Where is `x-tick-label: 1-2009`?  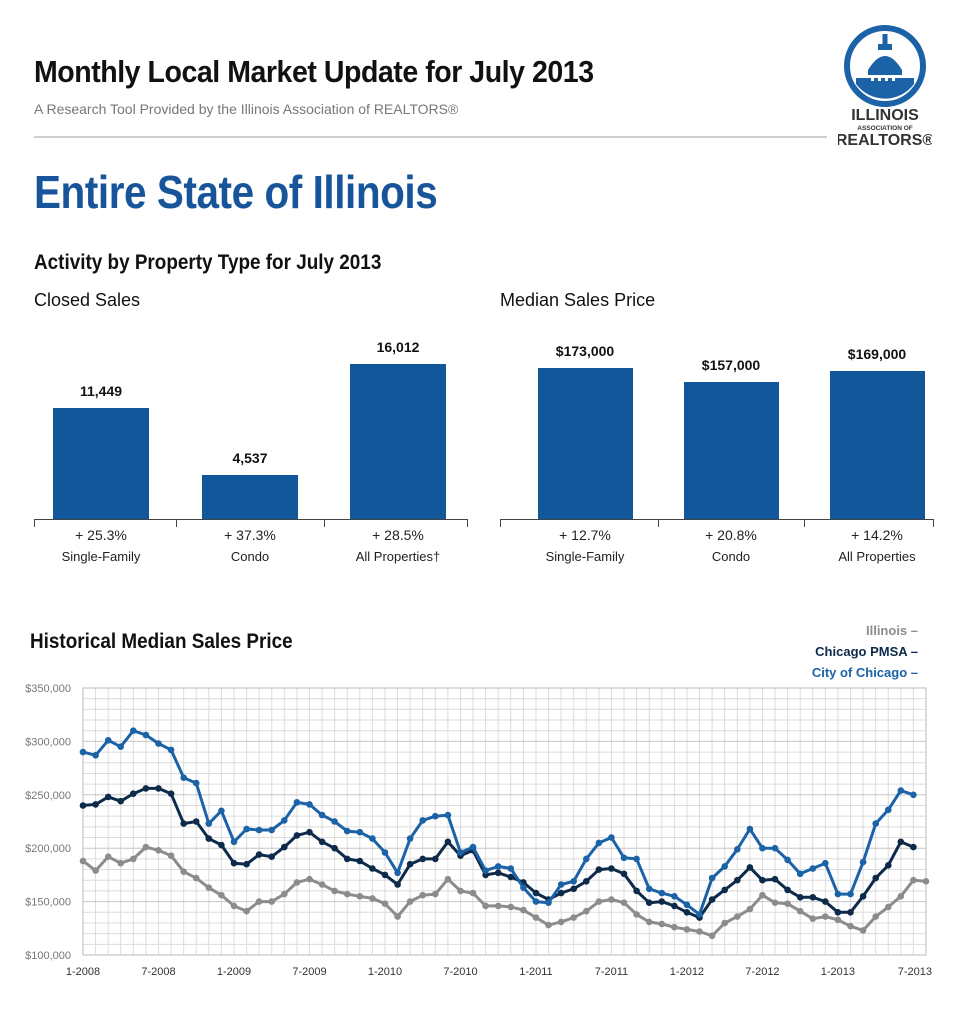
x-tick-label: 1-2009 is located at coordinates (234, 972).